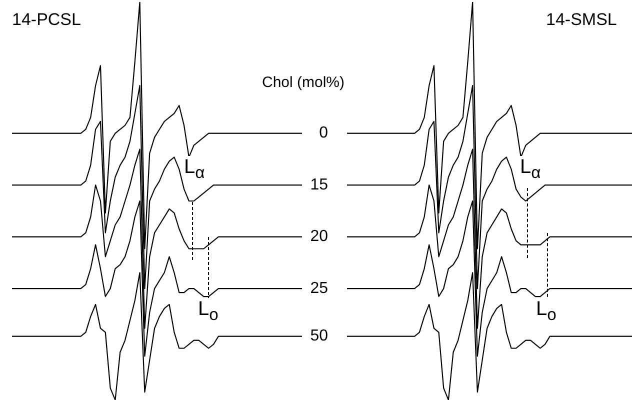  What do you see at coordinates (46, 20) in the screenshot?
I see `text: 14-PCSL` at bounding box center [46, 20].